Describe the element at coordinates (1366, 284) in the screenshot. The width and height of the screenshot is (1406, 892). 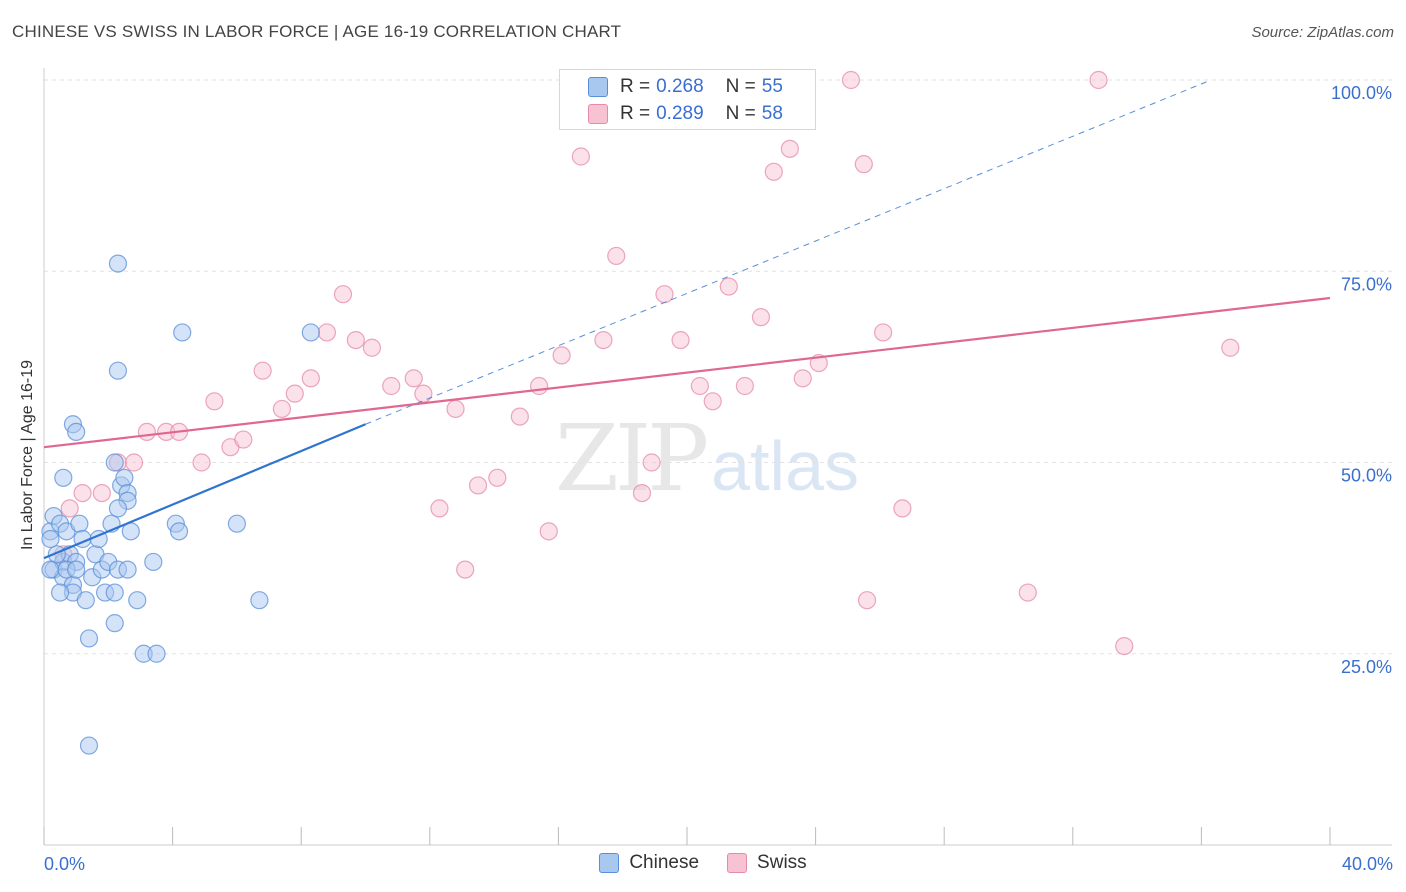
I see `y-tick-label: 75.0%` at that location.